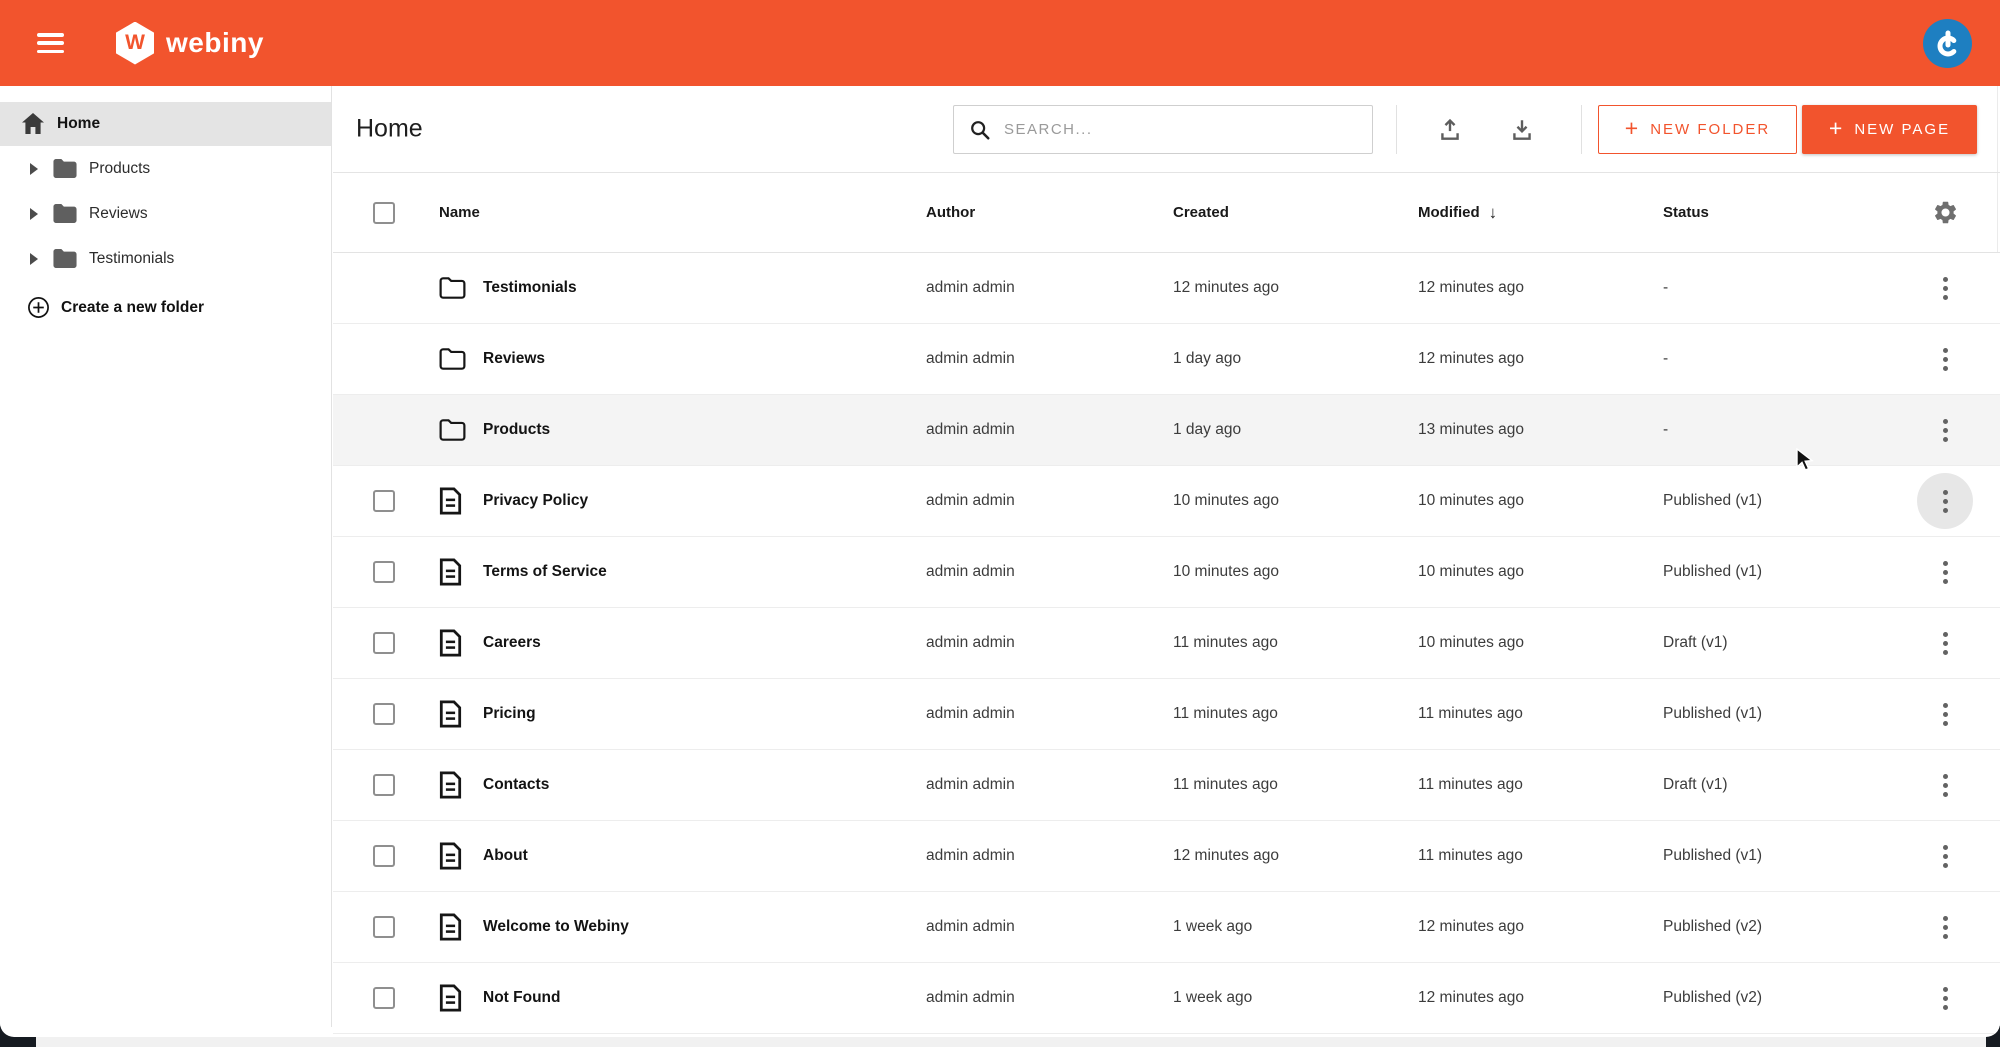 The image size is (2000, 1047). I want to click on row-icon-cell, so click(452, 359).